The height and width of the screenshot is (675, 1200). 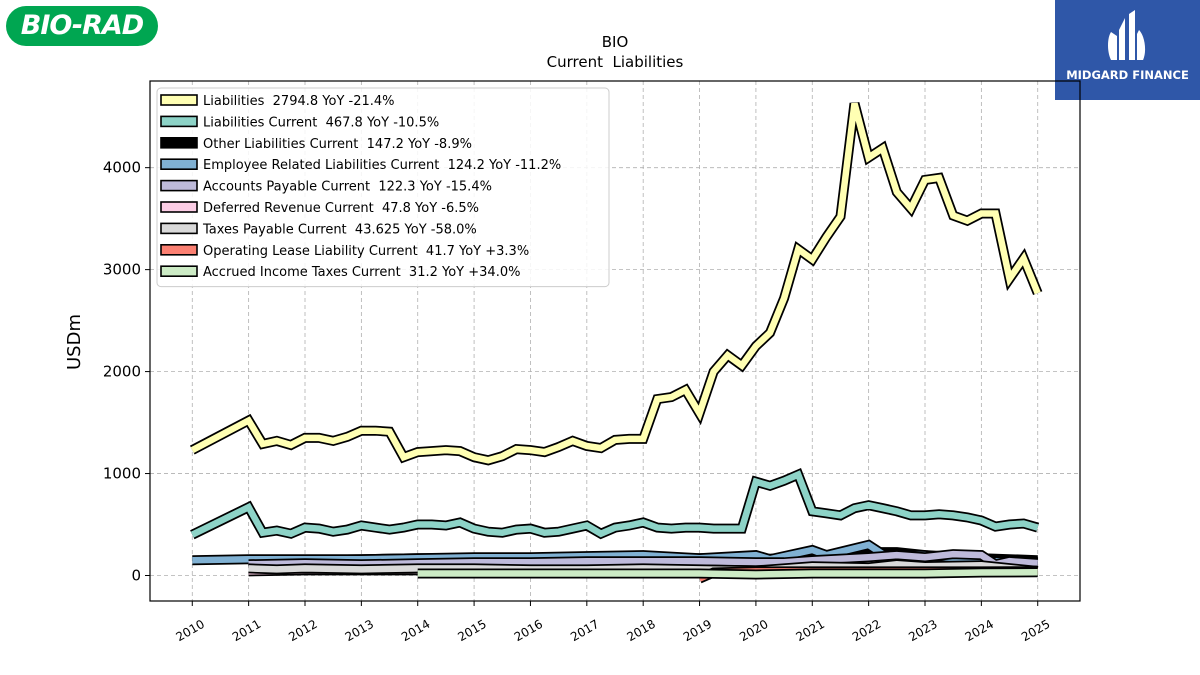 I want to click on x-tick-label: 2015, so click(x=471, y=630).